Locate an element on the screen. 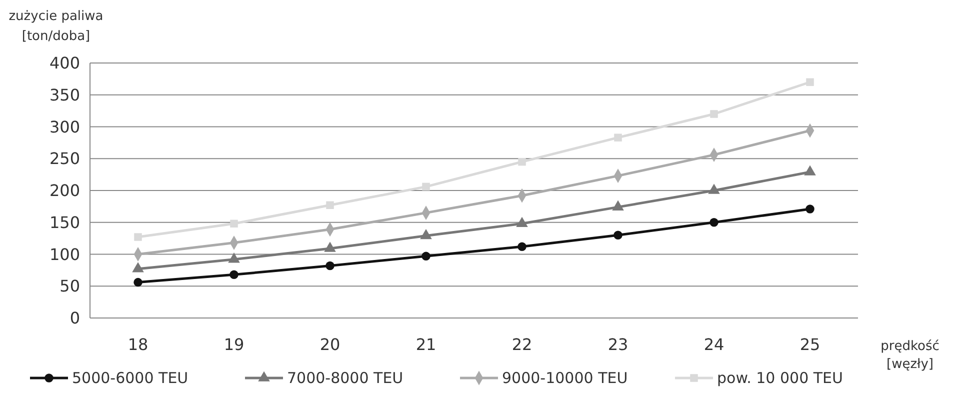 Image resolution: width=979 pixels, height=401 pixels. y-tick-label: 100 is located at coordinates (64, 254).